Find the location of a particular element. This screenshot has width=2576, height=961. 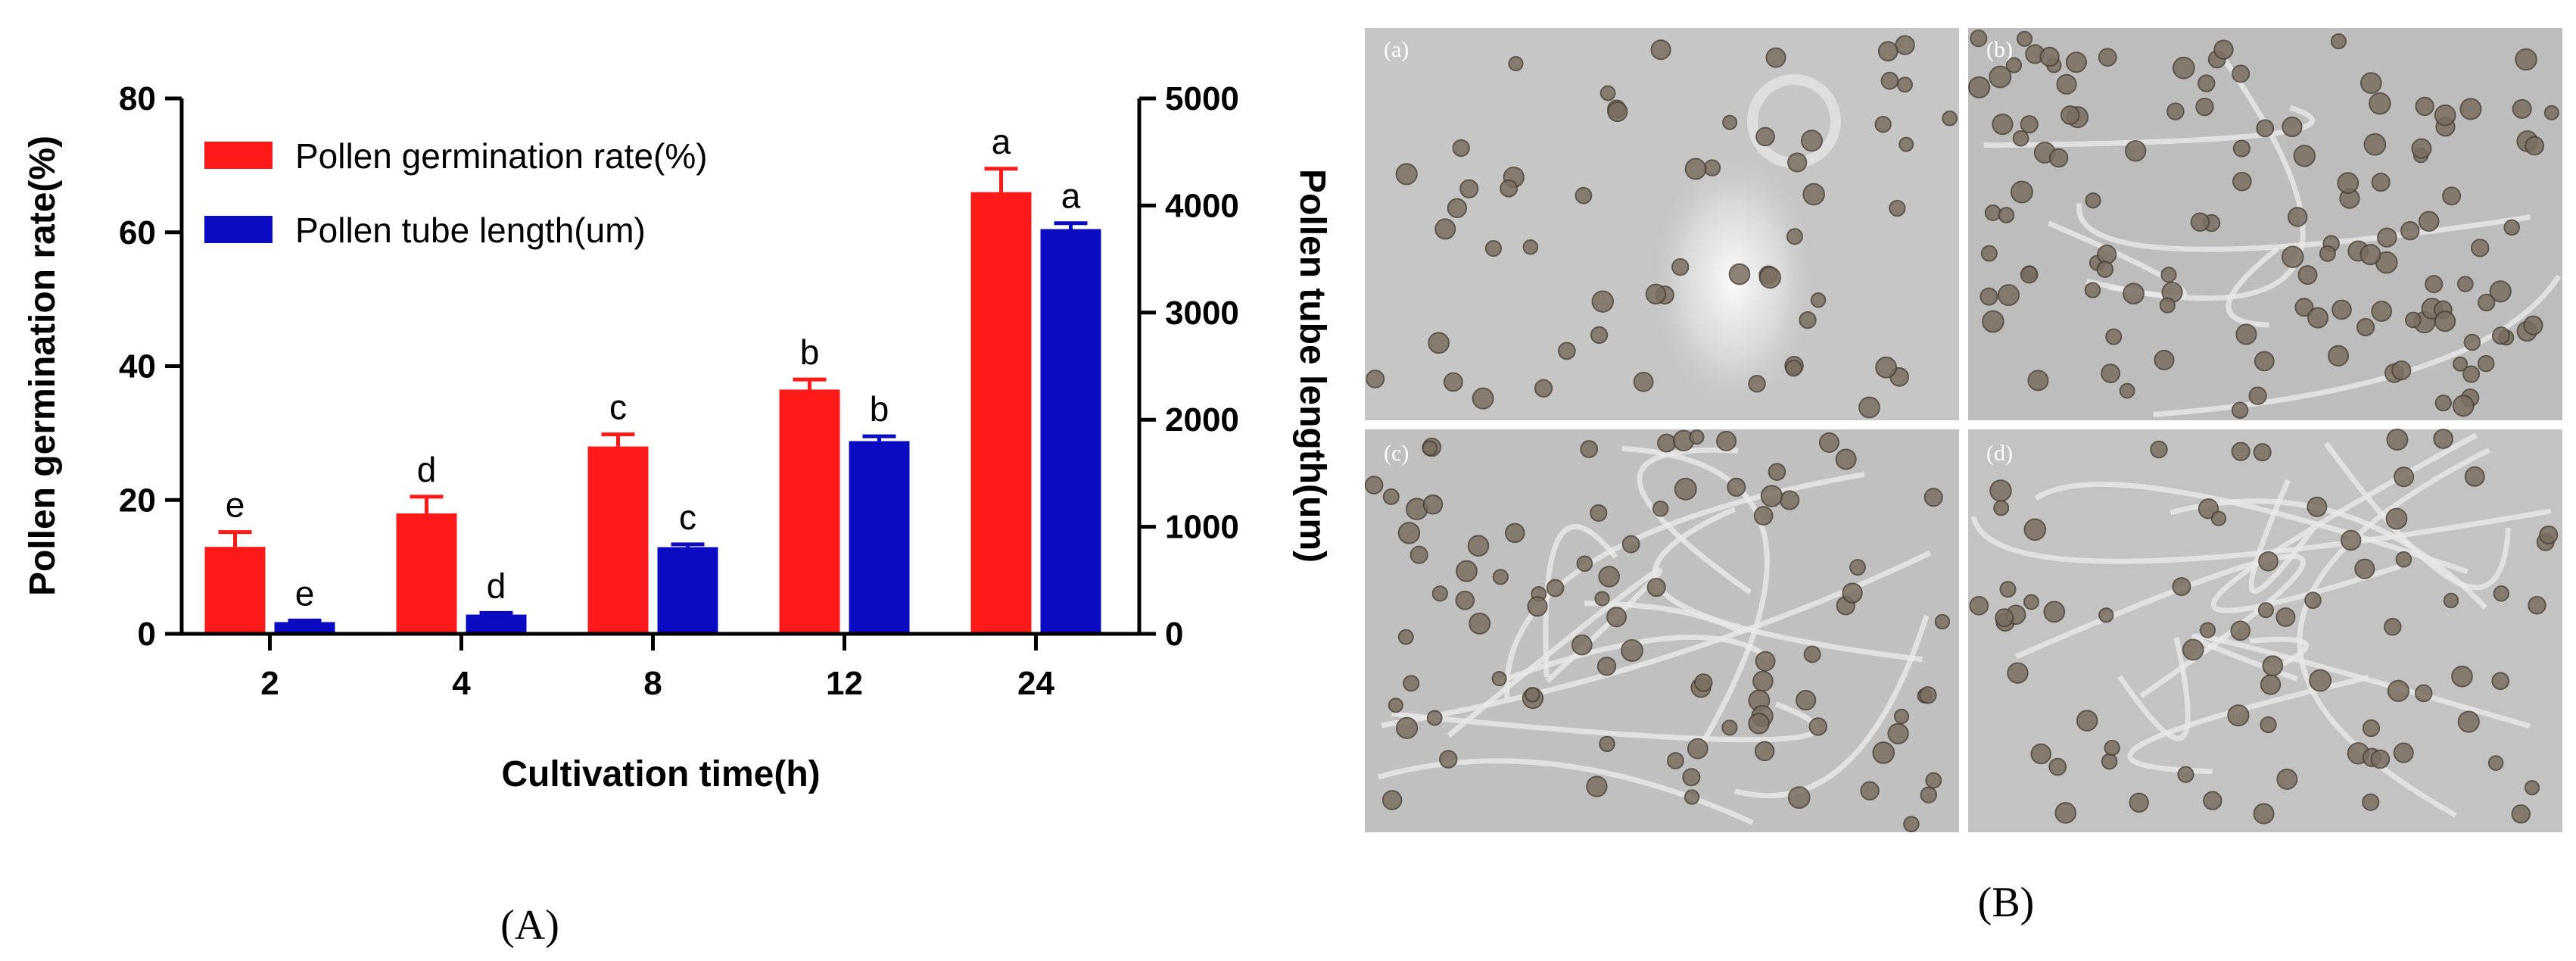

right-y-axis-title: Pollen tube length(um) is located at coordinates (1312, 366).